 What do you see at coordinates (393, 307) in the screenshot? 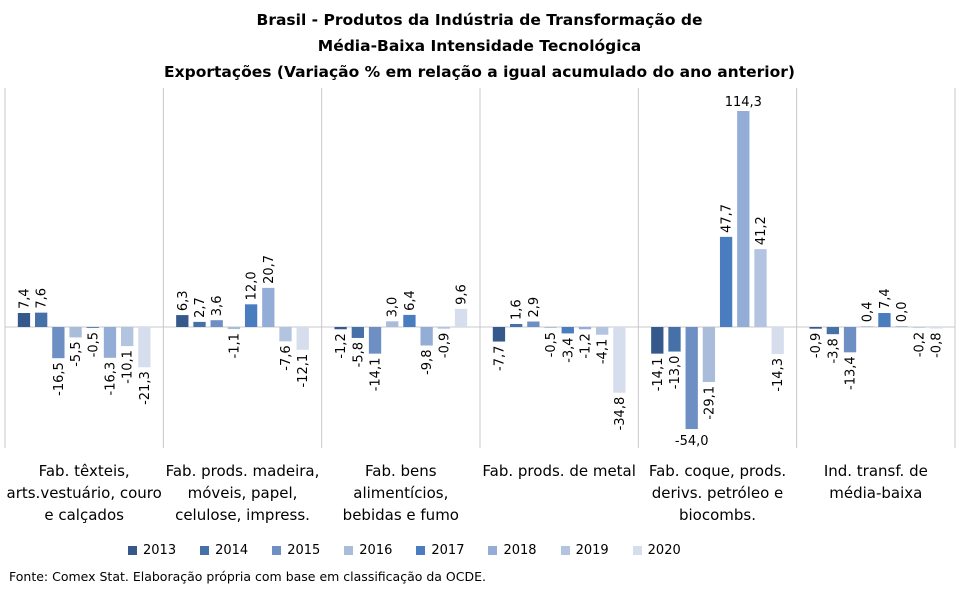
I see `data-label-2016-cat3: 3,0` at bounding box center [393, 307].